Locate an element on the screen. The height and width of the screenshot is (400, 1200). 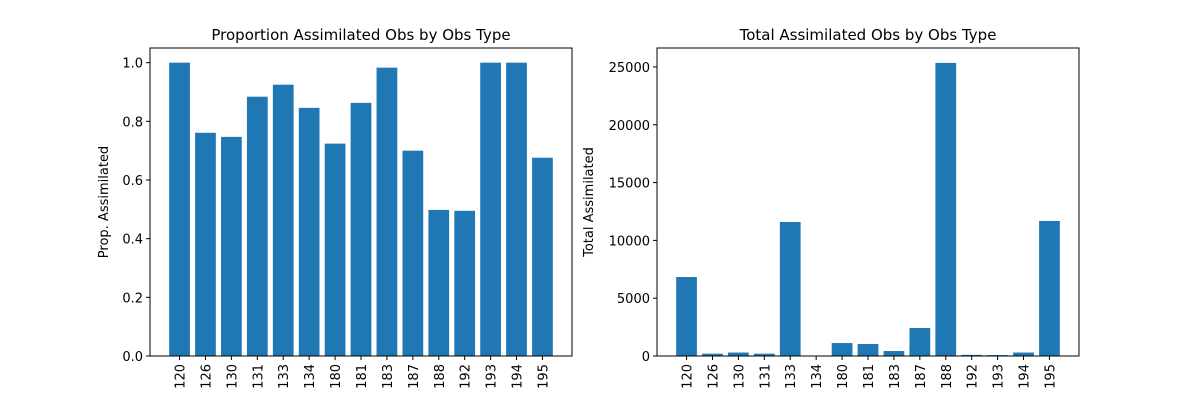
y-axis-label: Total Assimilated is located at coordinates (589, 202).